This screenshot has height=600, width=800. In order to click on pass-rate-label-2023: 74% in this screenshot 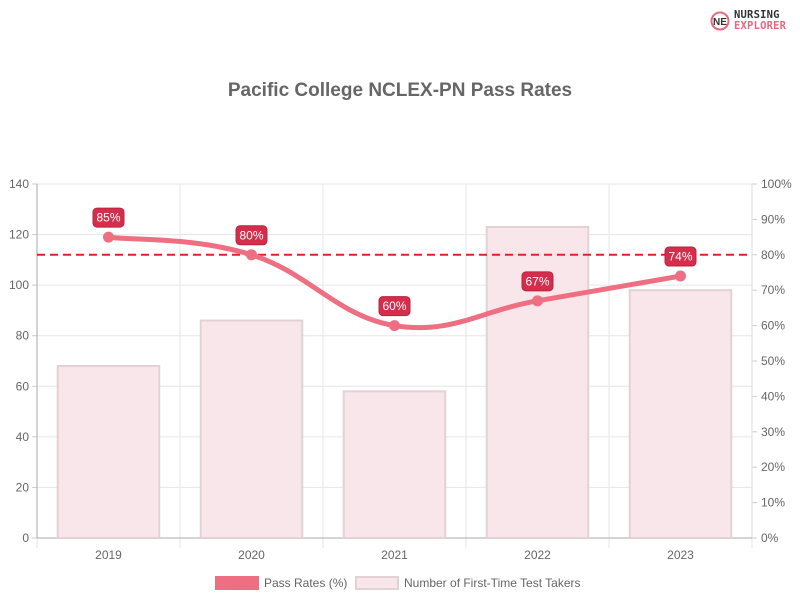, I will do `click(680, 256)`.